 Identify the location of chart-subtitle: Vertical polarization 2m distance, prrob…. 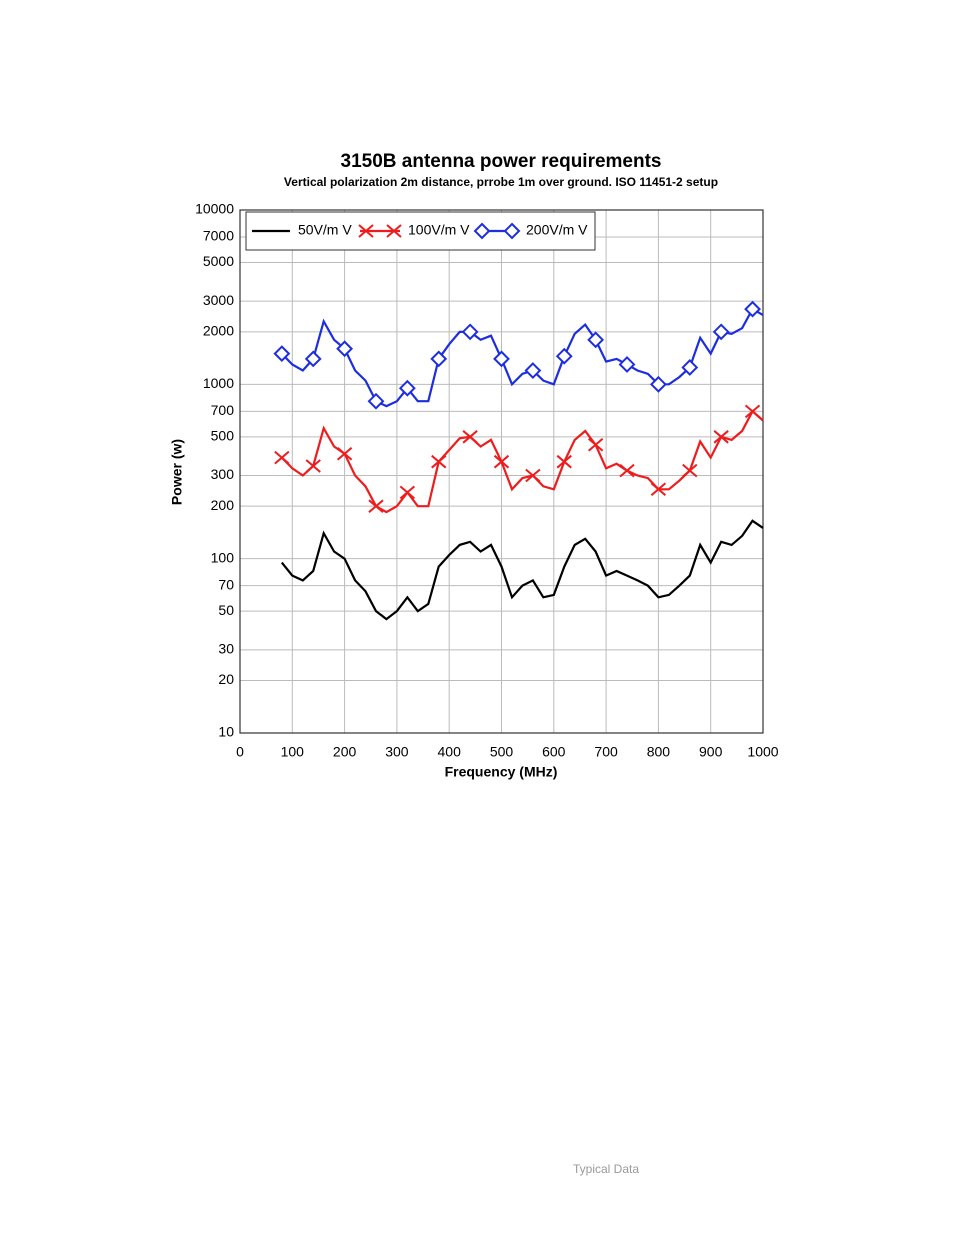
(501, 182).